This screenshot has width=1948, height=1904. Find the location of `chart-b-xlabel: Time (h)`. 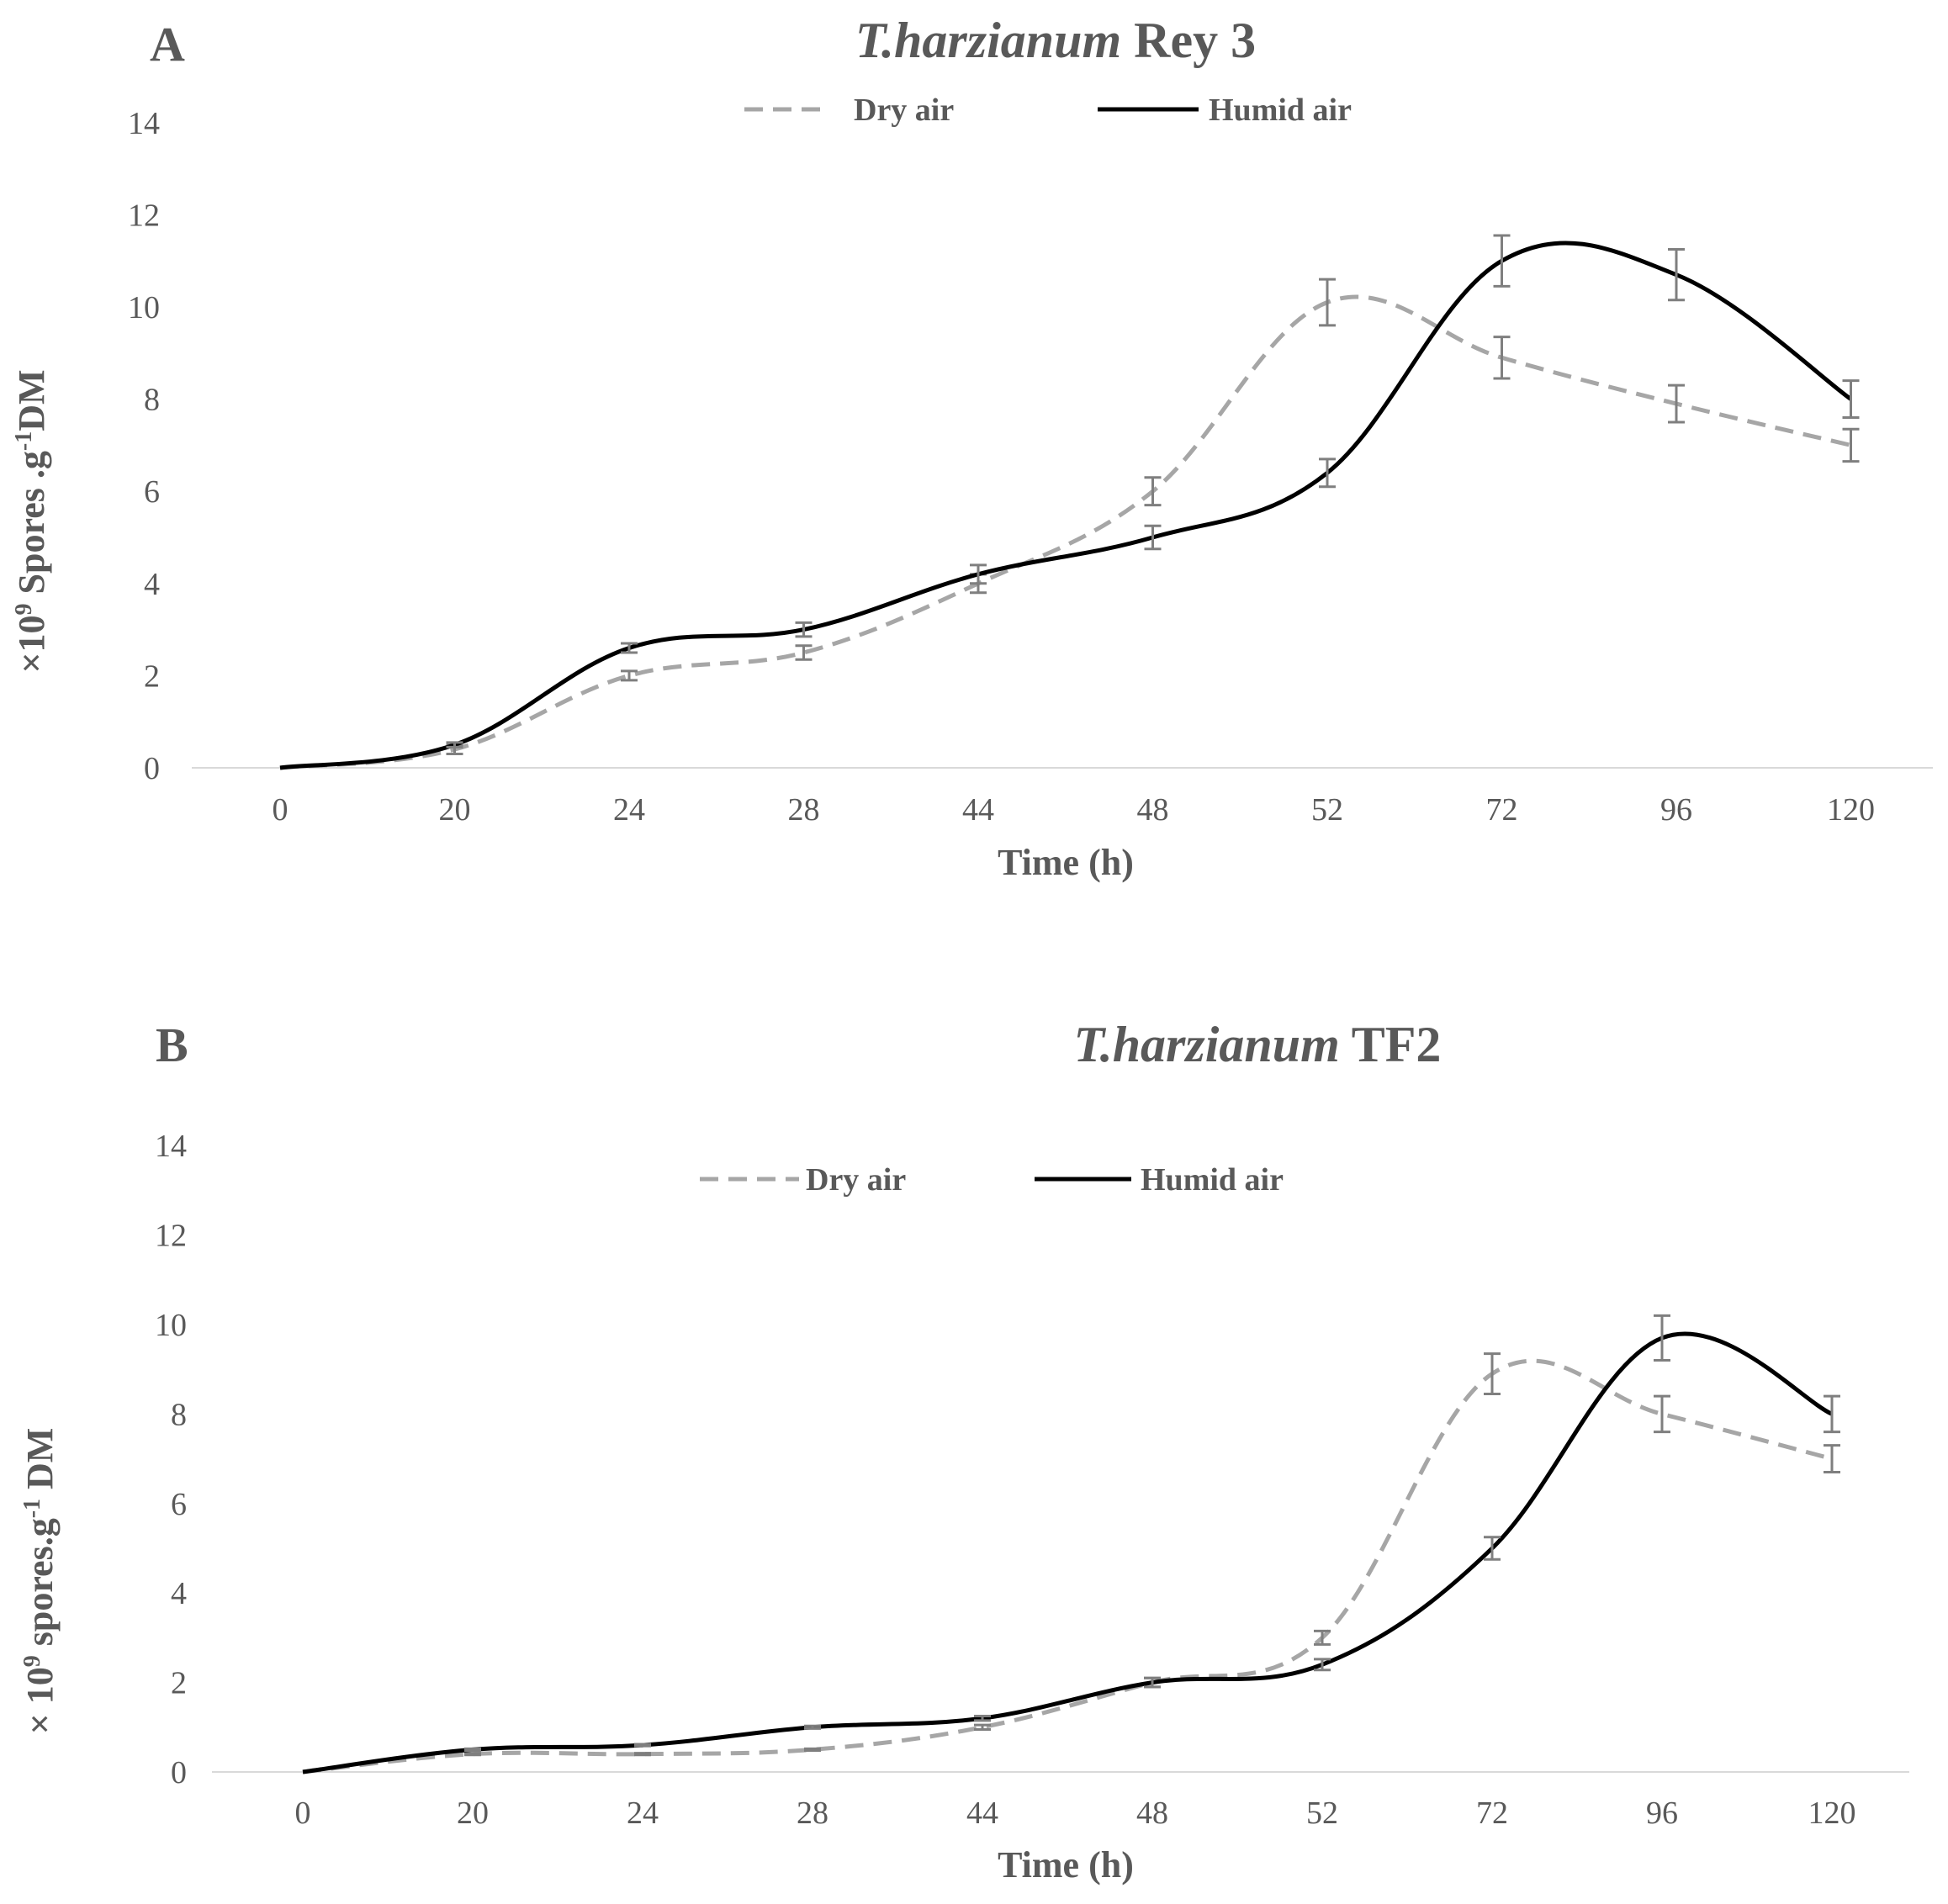

chart-b-xlabel: Time (h) is located at coordinates (1066, 1864).